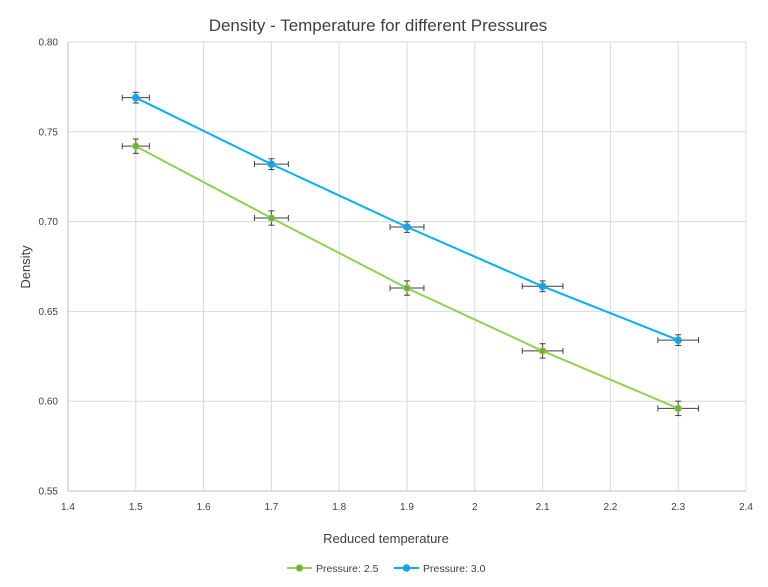  What do you see at coordinates (49, 492) in the screenshot?
I see `y-tick-label: 0.55` at bounding box center [49, 492].